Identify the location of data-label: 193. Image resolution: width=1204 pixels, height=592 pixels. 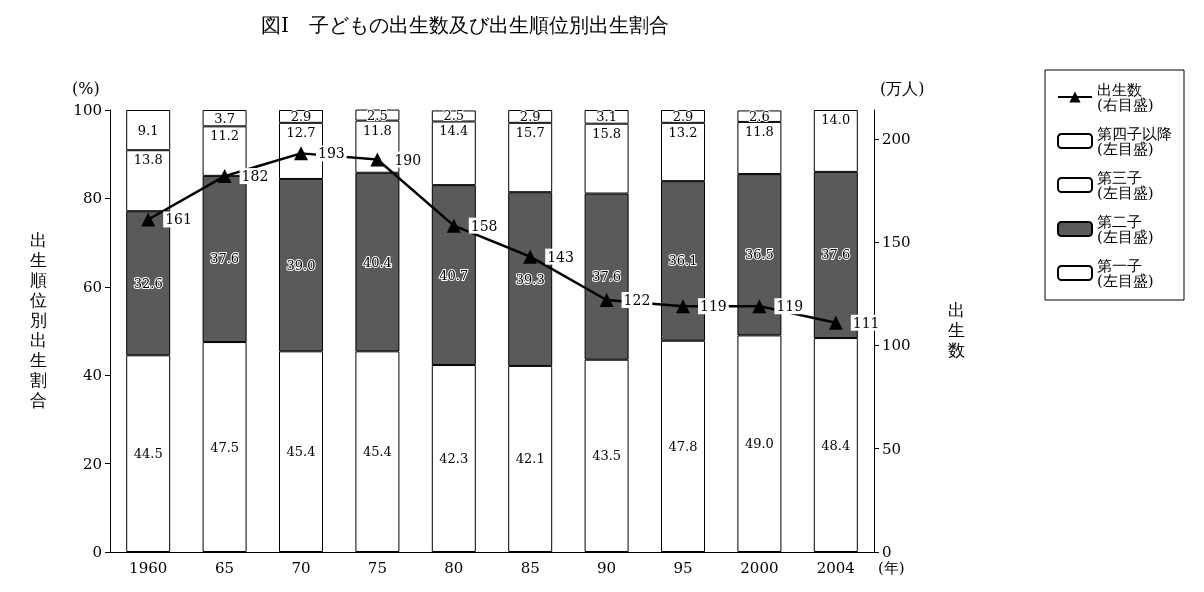
(331, 153).